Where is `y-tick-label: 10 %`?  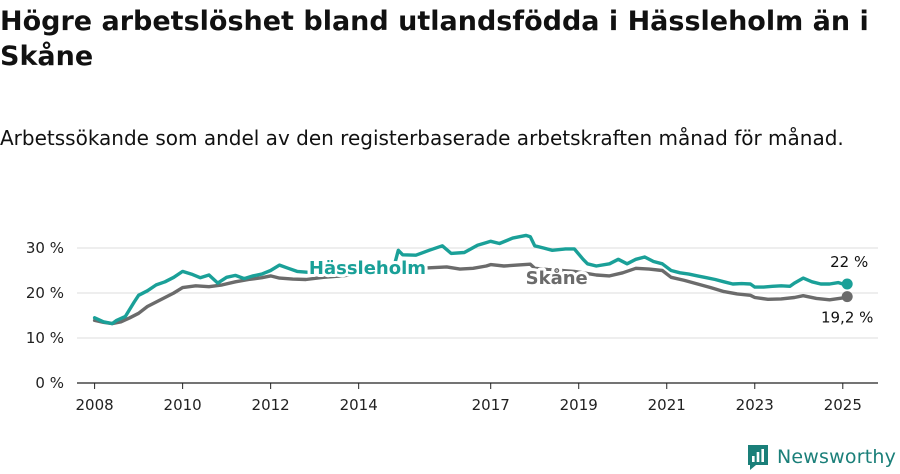 y-tick-label: 10 % is located at coordinates (45, 338).